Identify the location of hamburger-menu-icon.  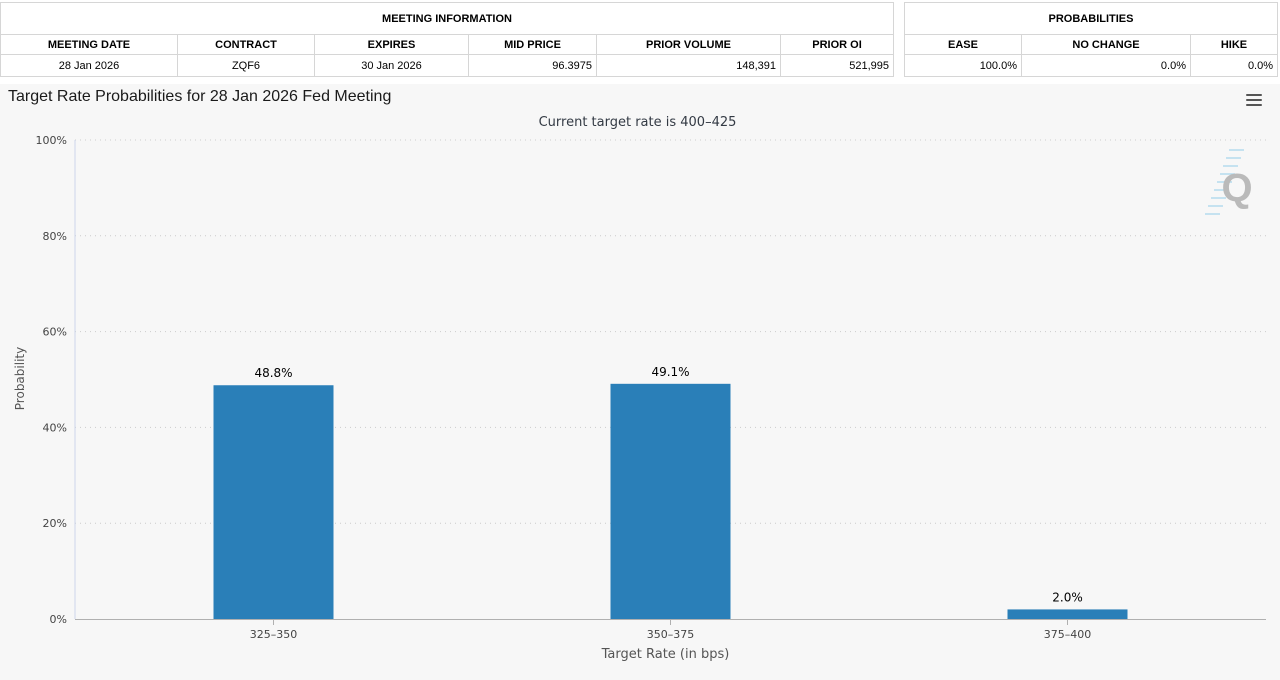
(1254, 101).